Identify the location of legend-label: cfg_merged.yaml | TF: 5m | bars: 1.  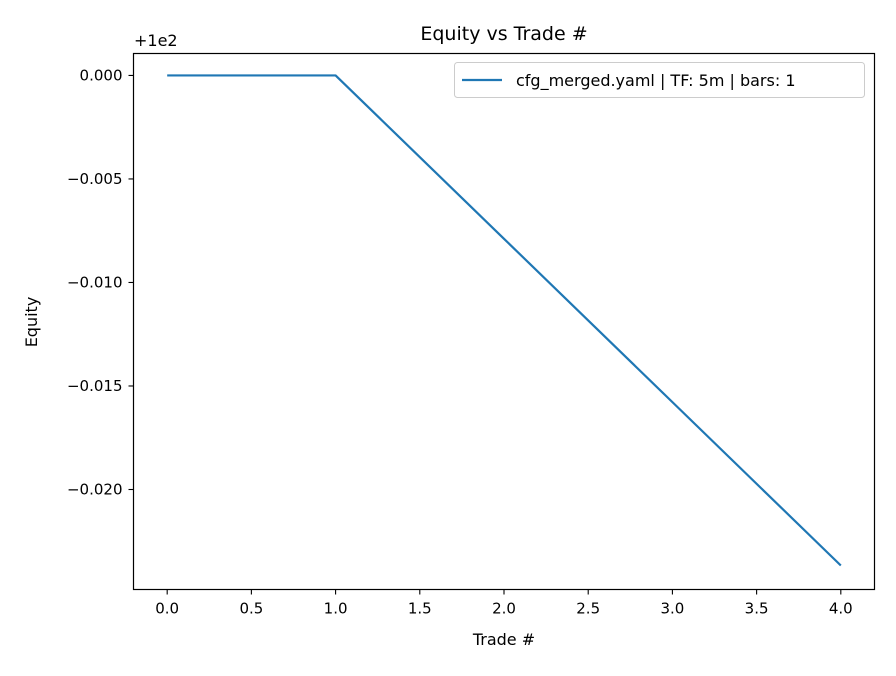
(656, 81).